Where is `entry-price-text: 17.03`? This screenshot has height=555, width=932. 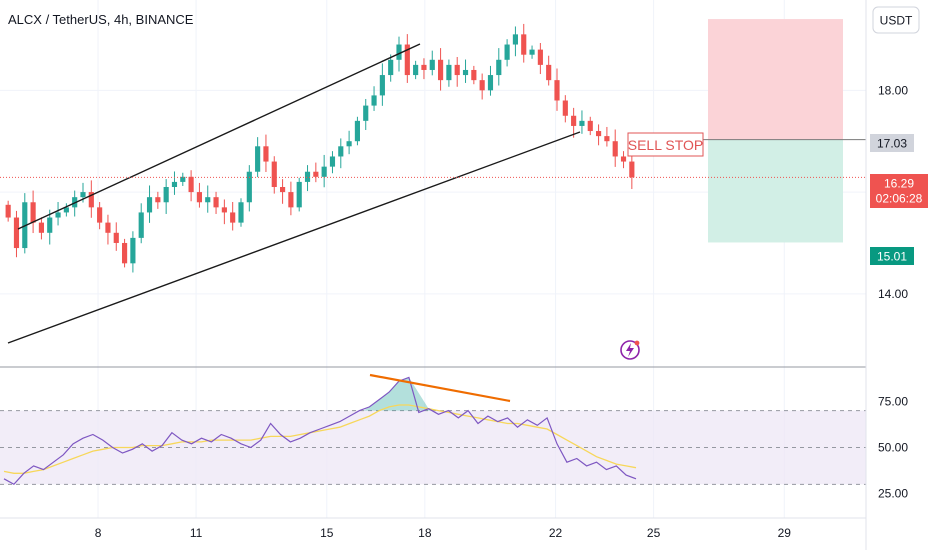 entry-price-text: 17.03 is located at coordinates (892, 144).